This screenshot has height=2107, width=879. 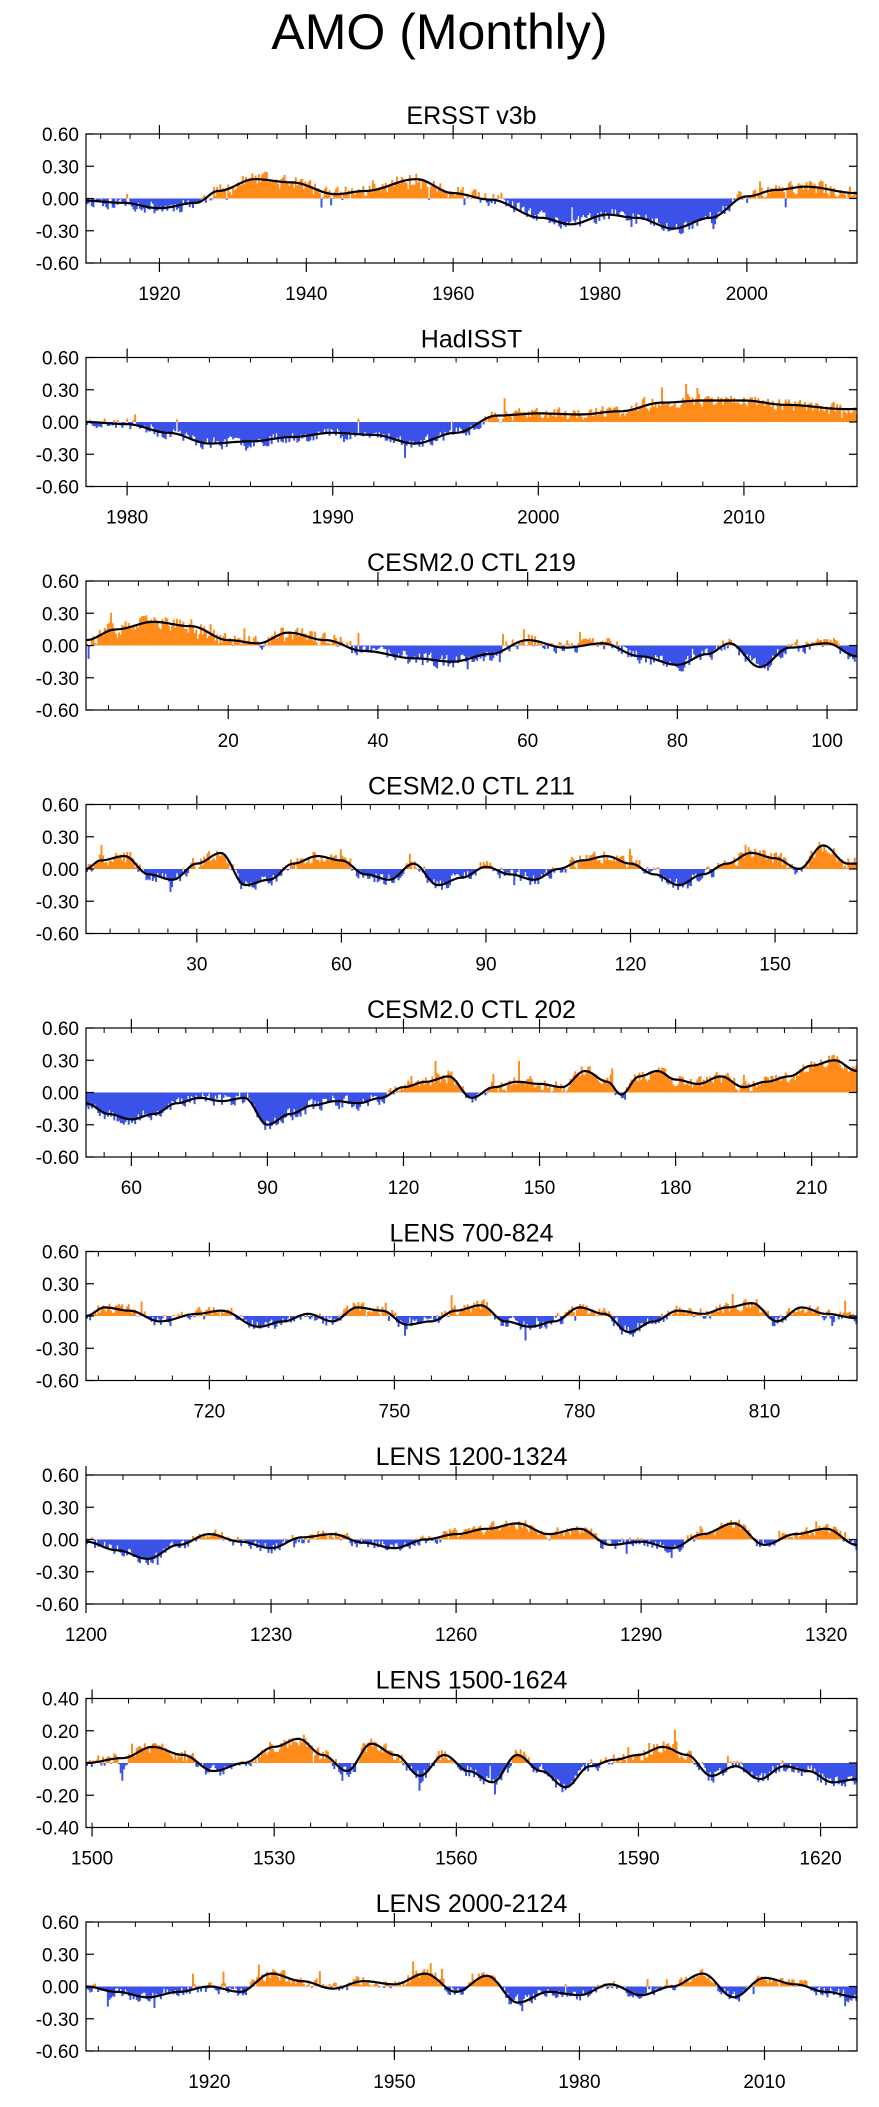 What do you see at coordinates (471, 1317) in the screenshot?
I see `smoothed-line` at bounding box center [471, 1317].